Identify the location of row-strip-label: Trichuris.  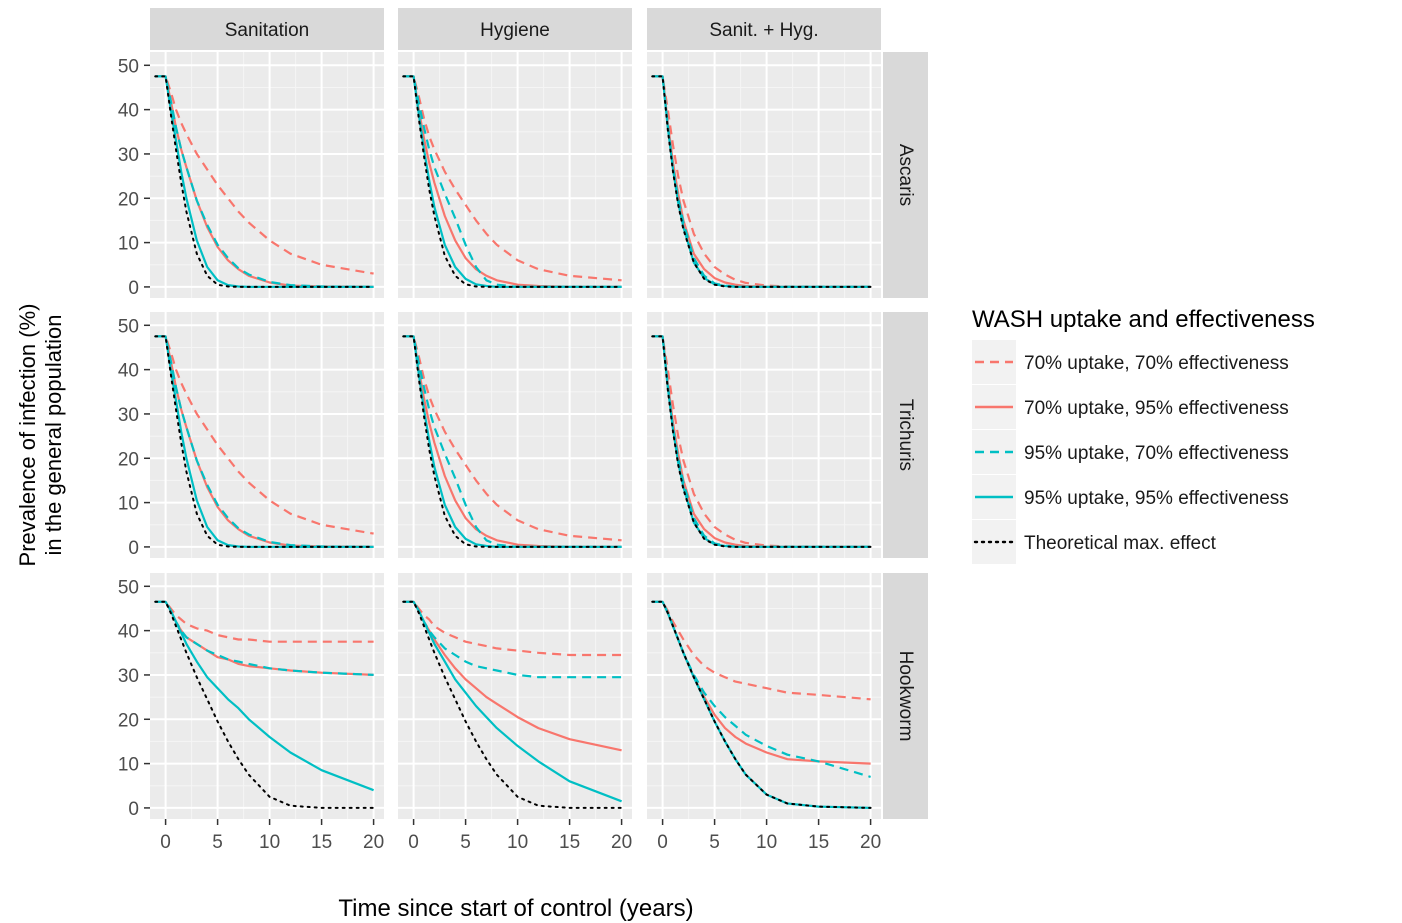
(905, 435).